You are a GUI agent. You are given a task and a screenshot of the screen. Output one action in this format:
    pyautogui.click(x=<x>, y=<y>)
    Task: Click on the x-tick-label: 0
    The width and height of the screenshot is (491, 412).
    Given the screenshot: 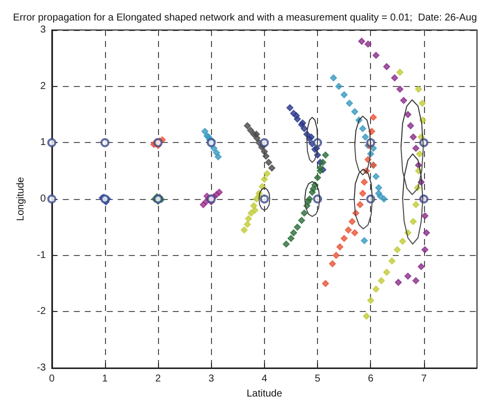 What is the action you would take?
    pyautogui.click(x=52, y=379)
    